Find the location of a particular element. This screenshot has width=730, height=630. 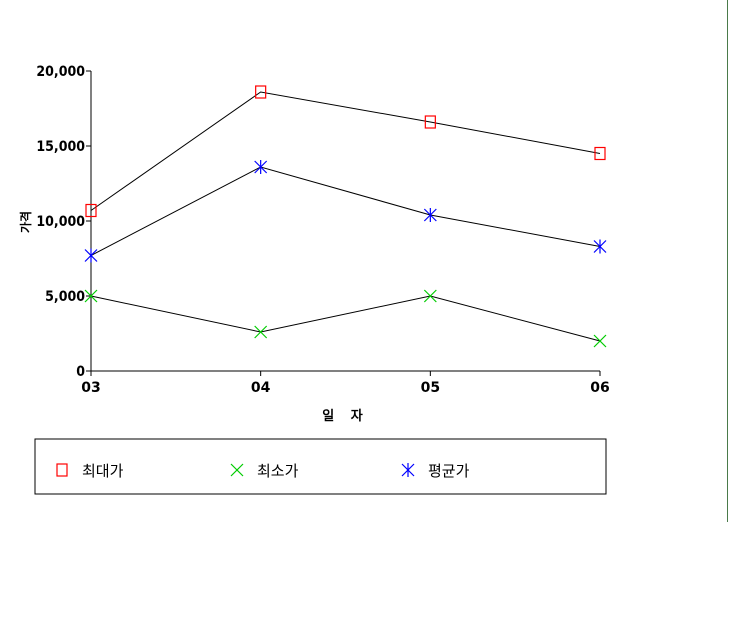

x-axis-label: 일 자 is located at coordinates (345, 416).